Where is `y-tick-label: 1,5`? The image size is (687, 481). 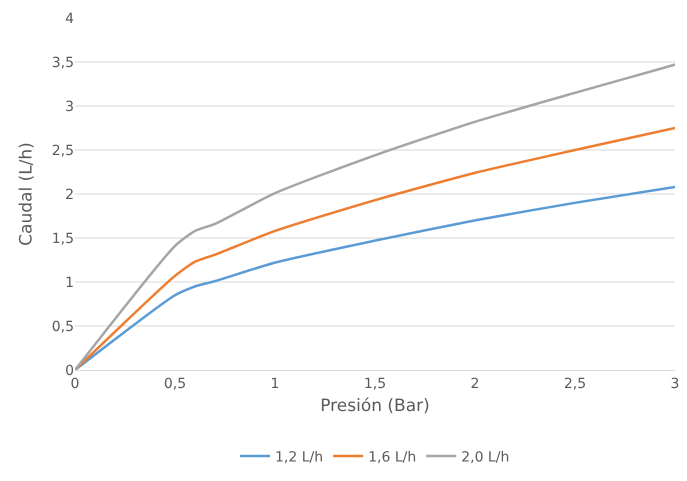 y-tick-label: 1,5 is located at coordinates (63, 238).